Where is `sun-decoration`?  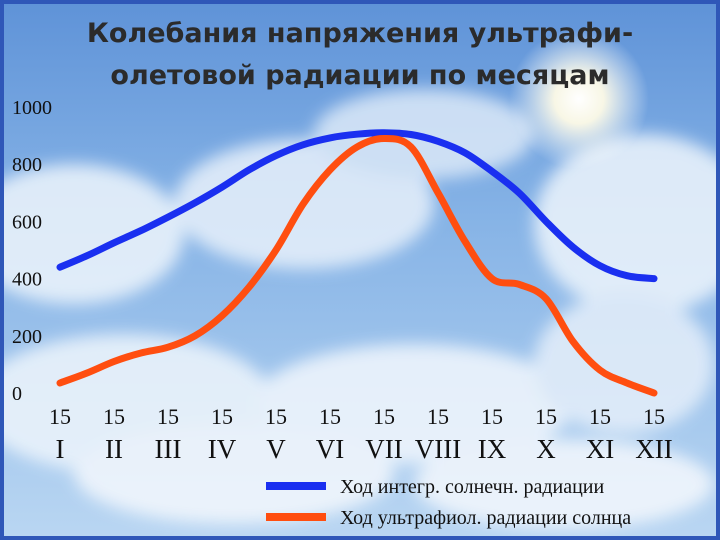
sun-decoration is located at coordinates (579, 99).